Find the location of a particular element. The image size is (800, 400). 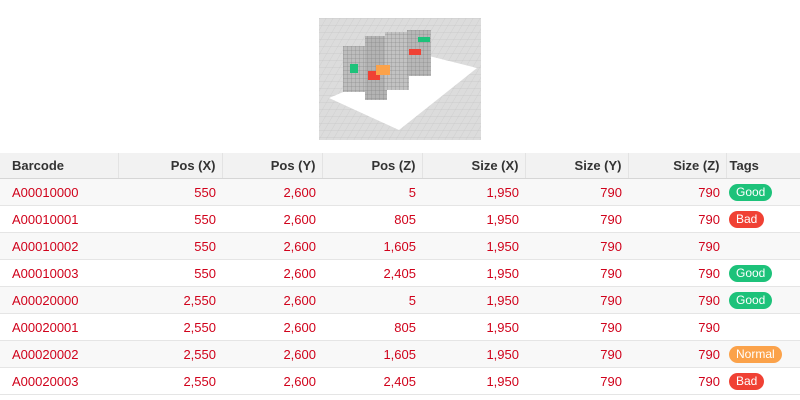

table-row: A00020001 2,550 2,600 805 1,950 790 790 is located at coordinates (400, 327).